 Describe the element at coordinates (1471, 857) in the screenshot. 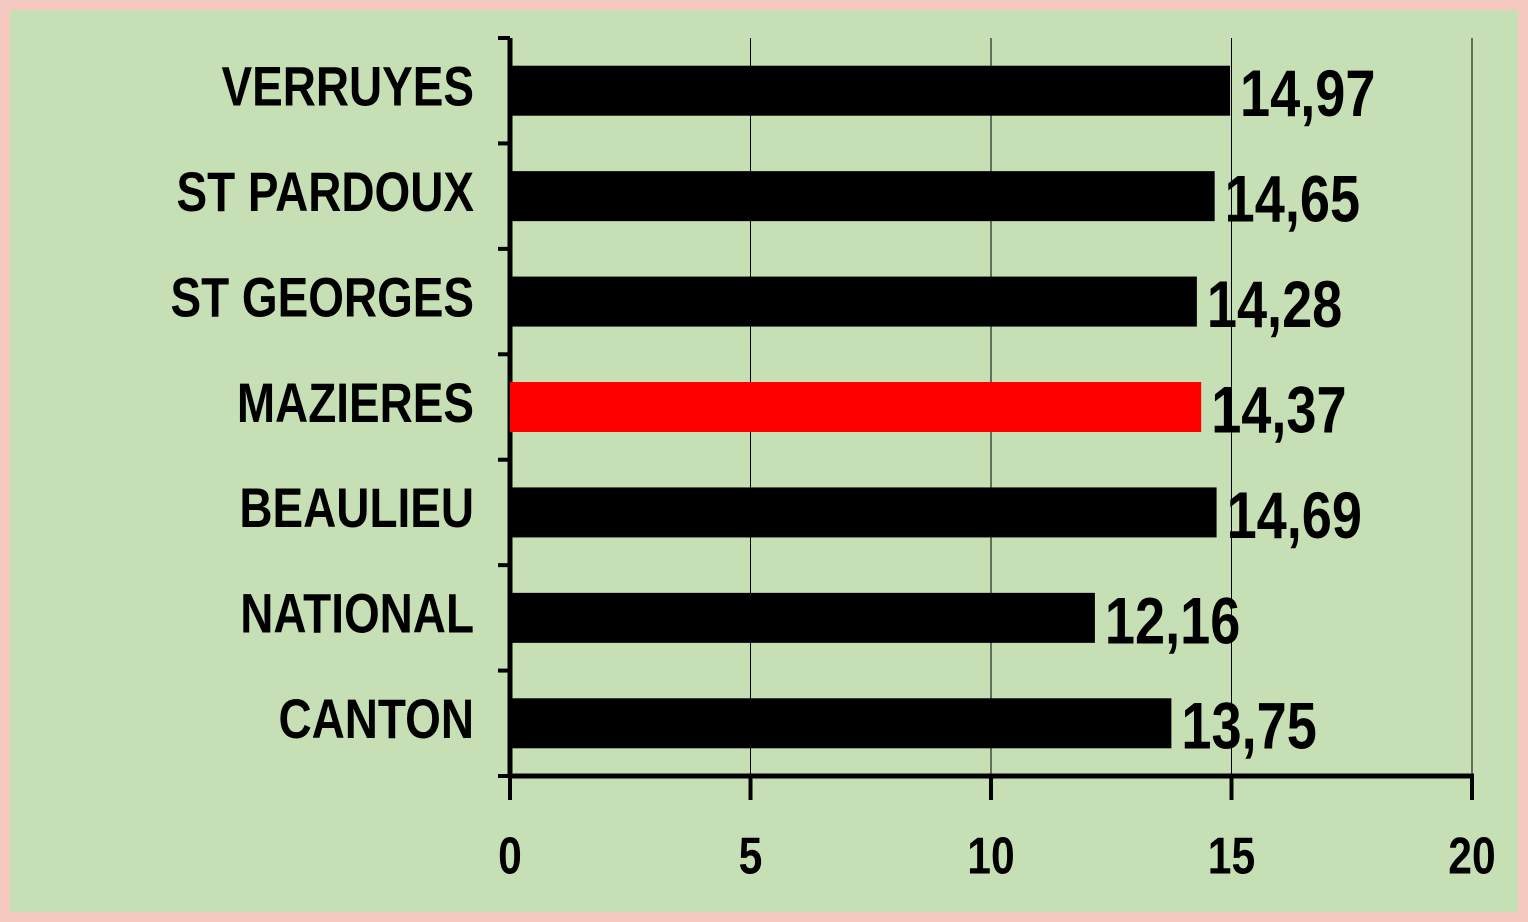

I see `x-tick-label: 20` at that location.